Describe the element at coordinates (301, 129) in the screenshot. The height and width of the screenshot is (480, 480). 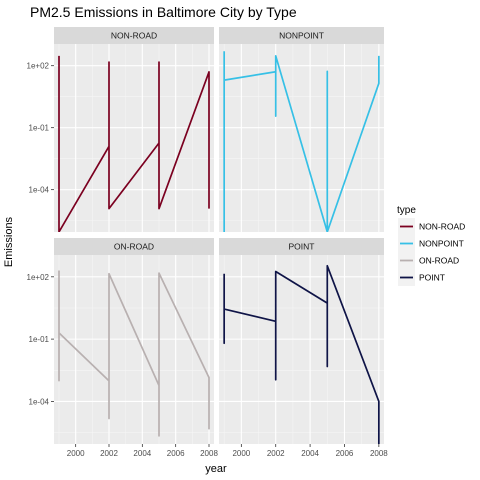
I see `facet-panel-nonpoint: NONPOINT` at that location.